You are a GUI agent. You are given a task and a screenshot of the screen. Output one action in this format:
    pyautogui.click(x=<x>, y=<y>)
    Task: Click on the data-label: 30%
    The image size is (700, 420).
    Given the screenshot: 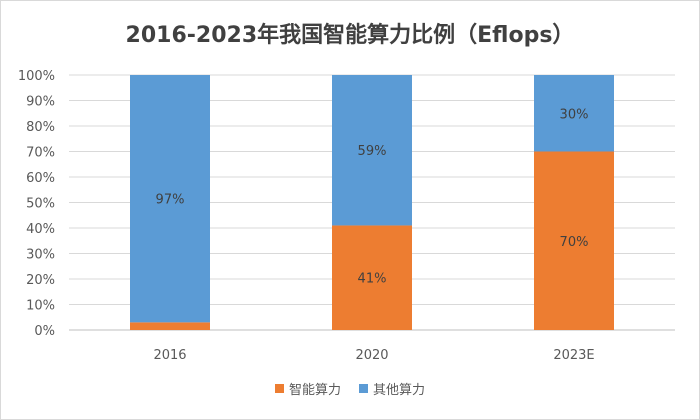 What is the action you would take?
    pyautogui.click(x=574, y=114)
    